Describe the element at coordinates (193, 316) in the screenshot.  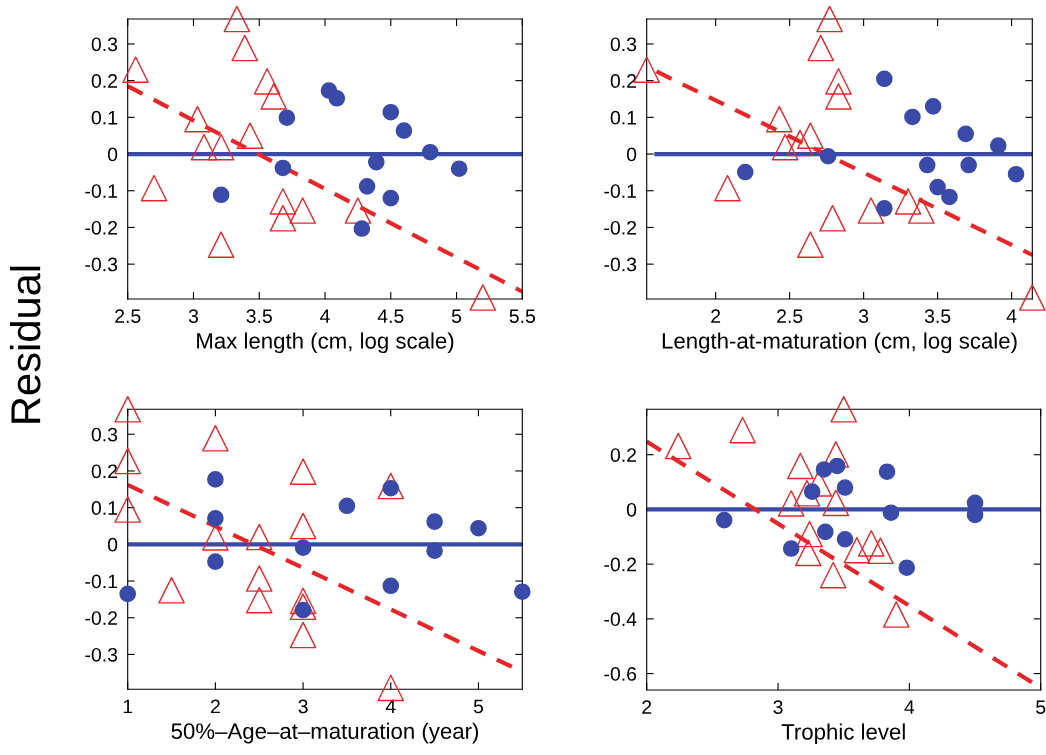
I see `x-tick-label: 3` at that location.